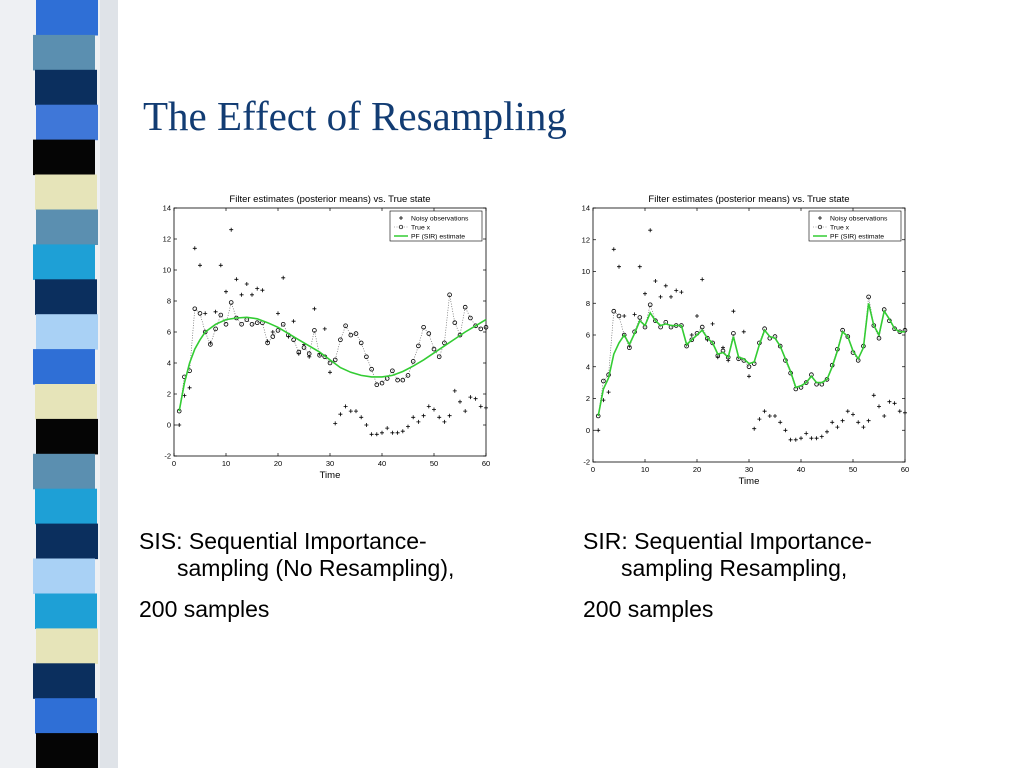 This screenshot has height=768, width=1024. Describe the element at coordinates (226, 463) in the screenshot. I see `x-tick-label: 10` at that location.